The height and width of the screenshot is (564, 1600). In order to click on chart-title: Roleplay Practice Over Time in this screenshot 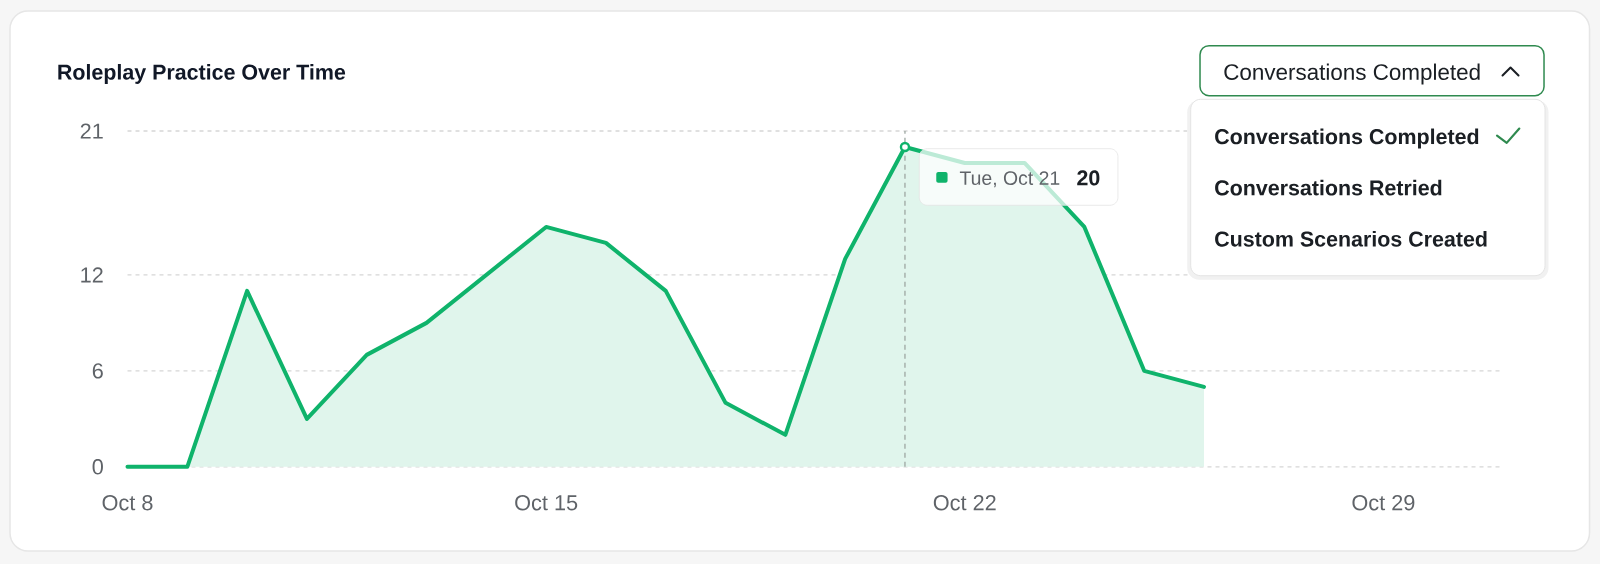, I will do `click(202, 73)`.